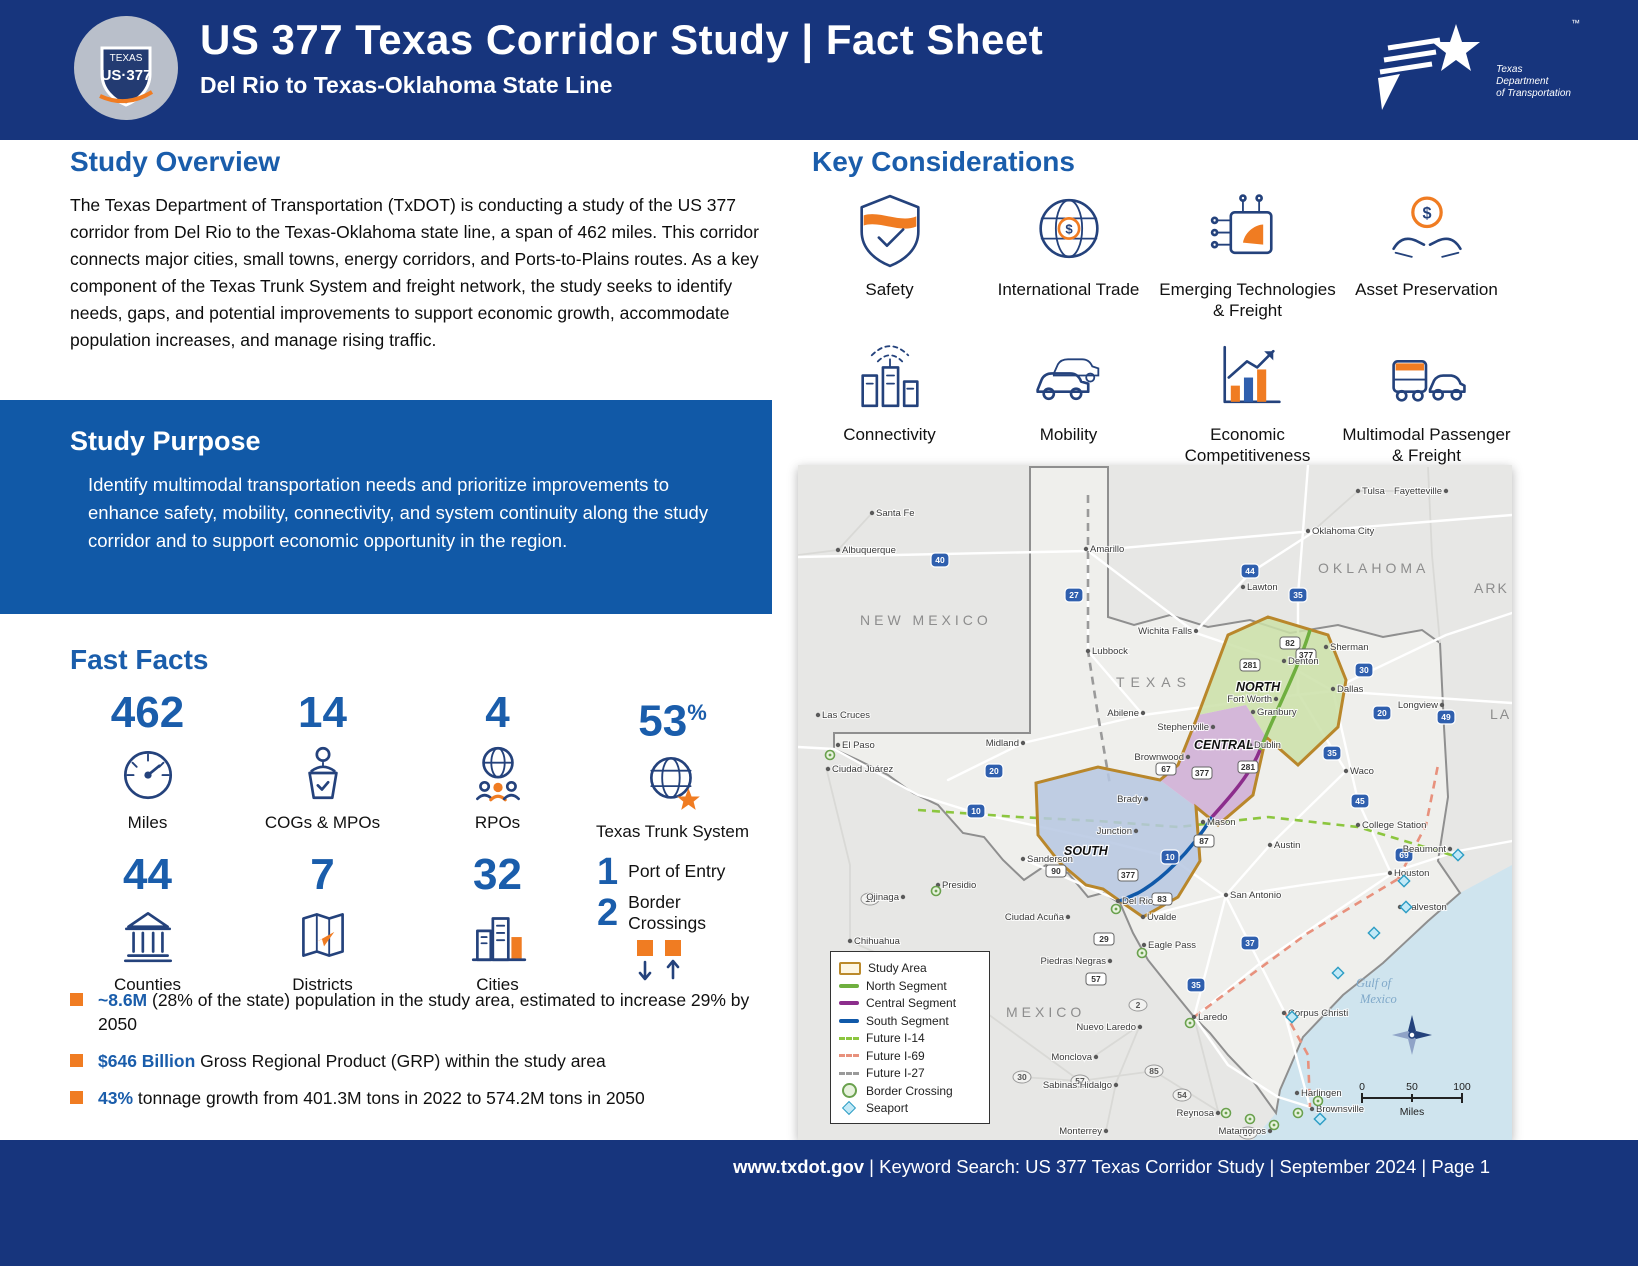 The height and width of the screenshot is (1266, 1638). Describe the element at coordinates (1128, 875) in the screenshot. I see `svg-text: 377` at that location.